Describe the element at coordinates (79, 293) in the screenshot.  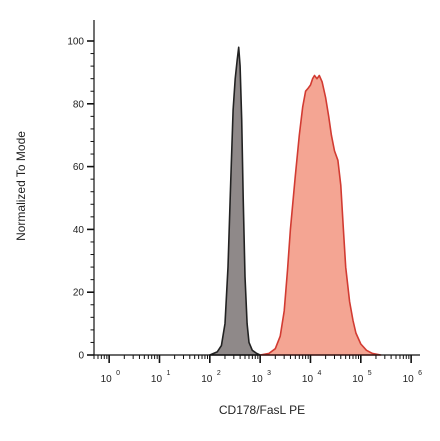
I see `y-tick-label: 20` at that location.